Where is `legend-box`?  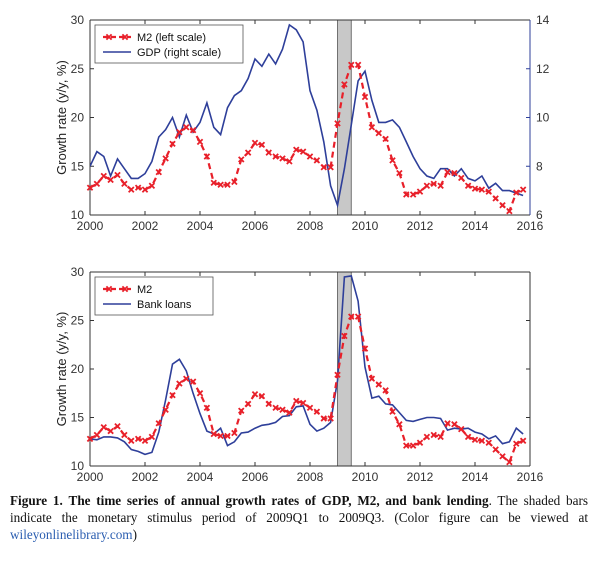
legend-box is located at coordinates (154, 296).